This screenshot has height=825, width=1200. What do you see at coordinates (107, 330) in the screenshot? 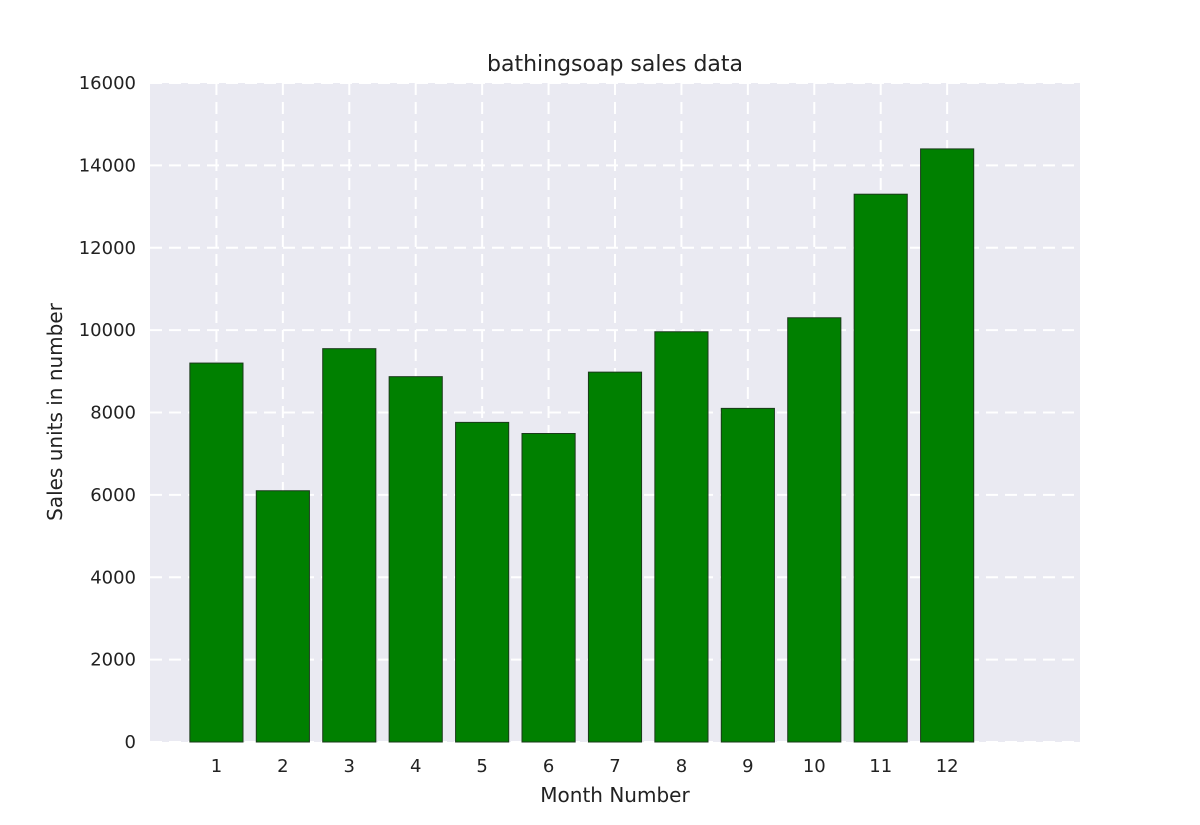
I see `y-tick-label: 10000` at bounding box center [107, 330].